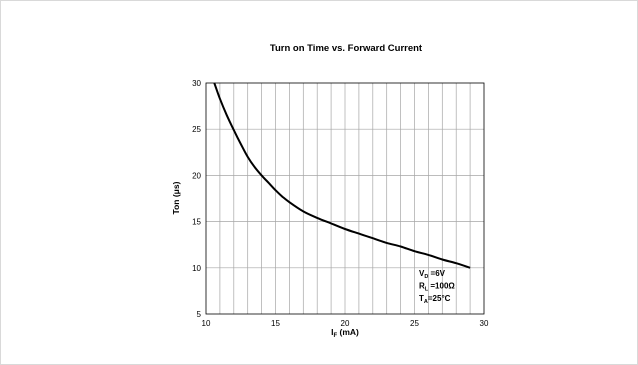 The width and height of the screenshot is (638, 365). What do you see at coordinates (345, 323) in the screenshot?
I see `x-tick-label: 20` at bounding box center [345, 323].